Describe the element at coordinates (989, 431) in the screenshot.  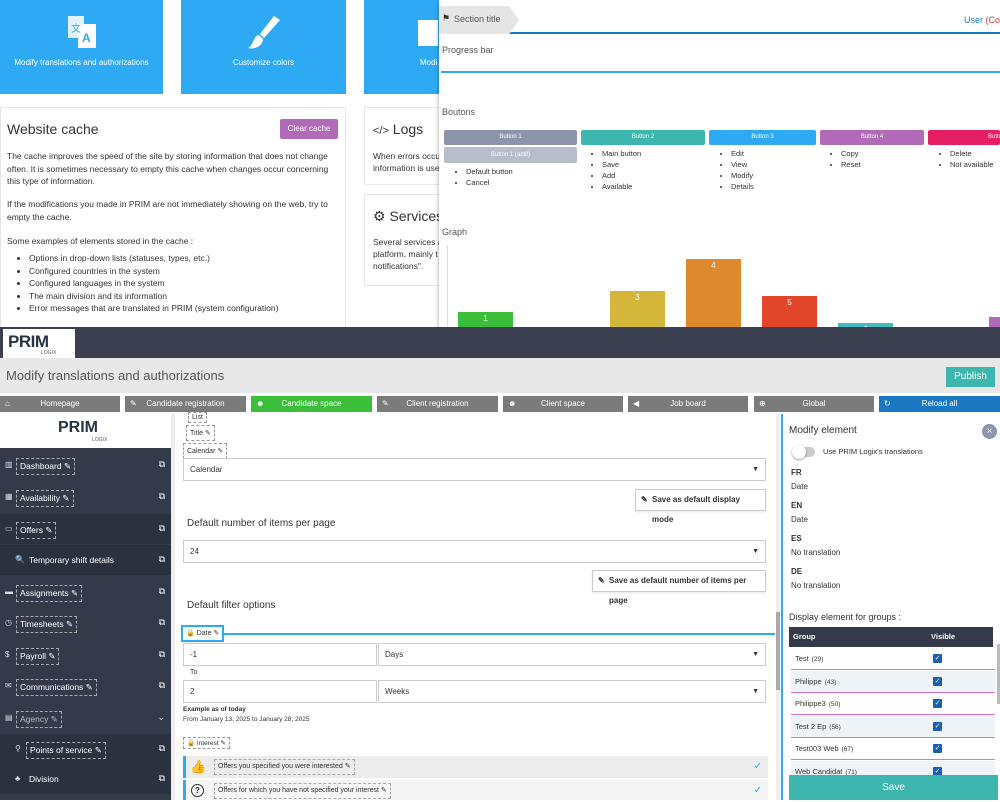
I see `close-icon: ×` at that location.